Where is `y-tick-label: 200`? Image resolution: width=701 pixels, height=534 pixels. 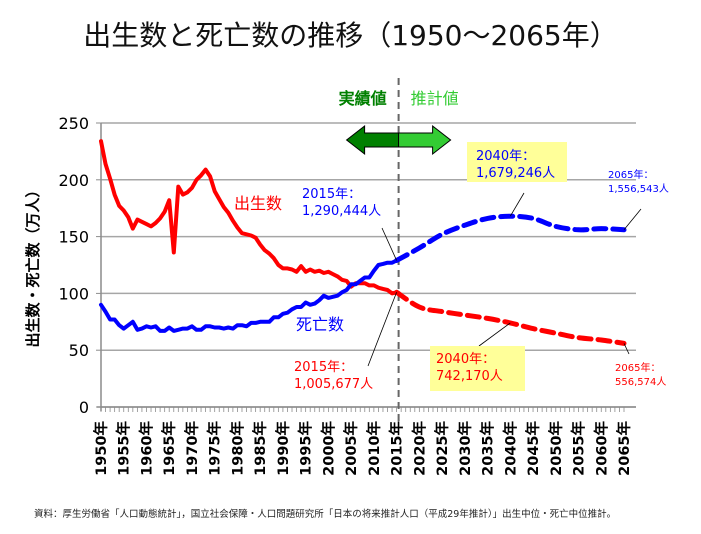
y-tick-label: 200 is located at coordinates (73, 180).